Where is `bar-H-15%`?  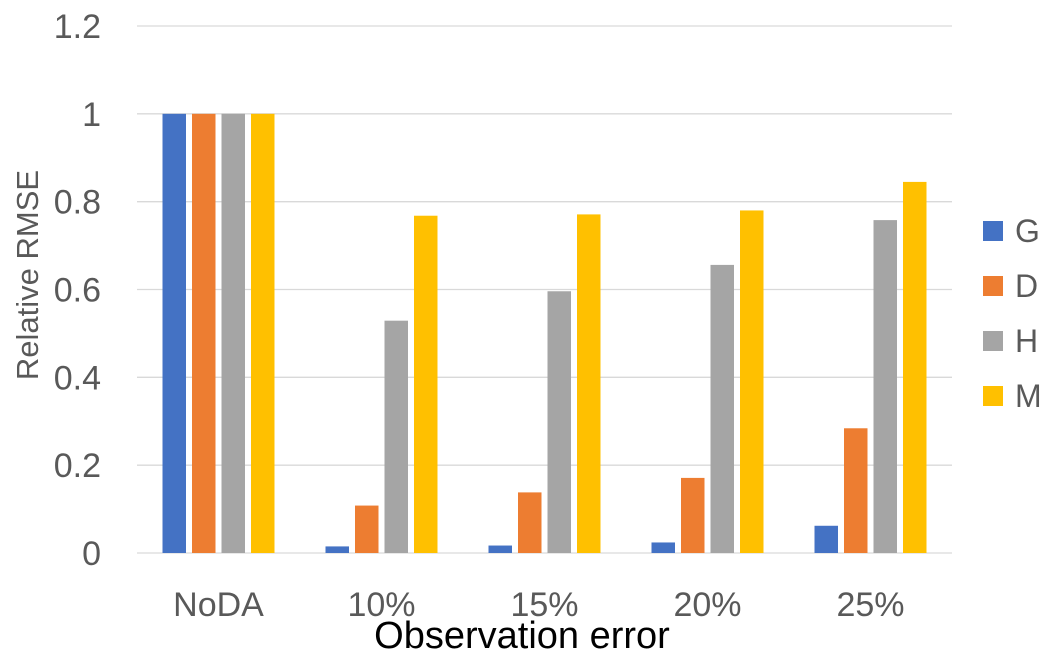
bar-H-15% is located at coordinates (559, 422).